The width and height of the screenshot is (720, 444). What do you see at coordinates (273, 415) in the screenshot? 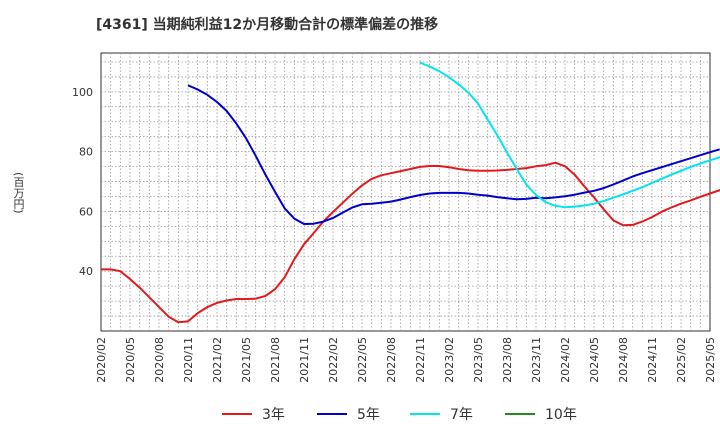
I see `legend-label: 3年` at bounding box center [273, 415].